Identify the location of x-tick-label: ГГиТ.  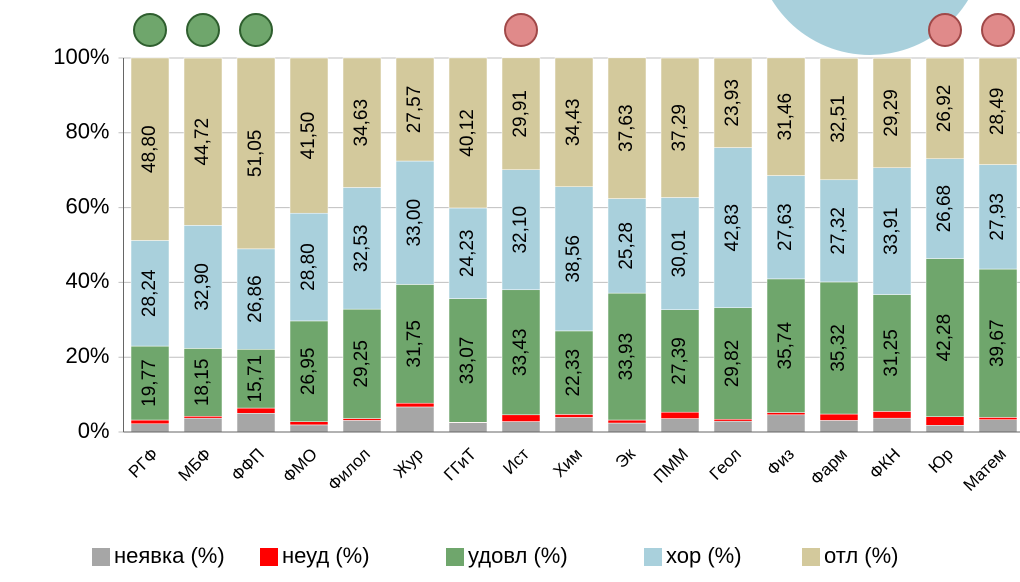
(460, 465).